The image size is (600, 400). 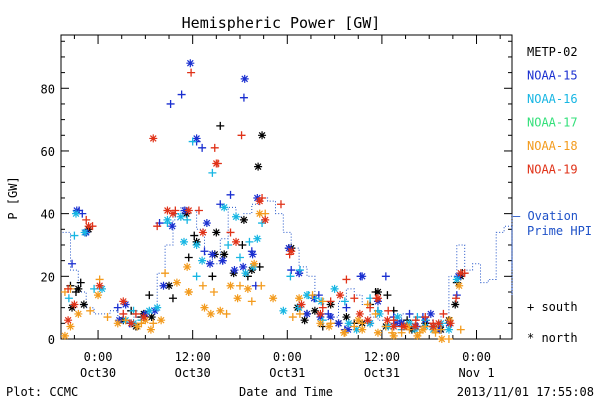 I want to click on legend-ovation: — Ovation, so click(x=545, y=216).